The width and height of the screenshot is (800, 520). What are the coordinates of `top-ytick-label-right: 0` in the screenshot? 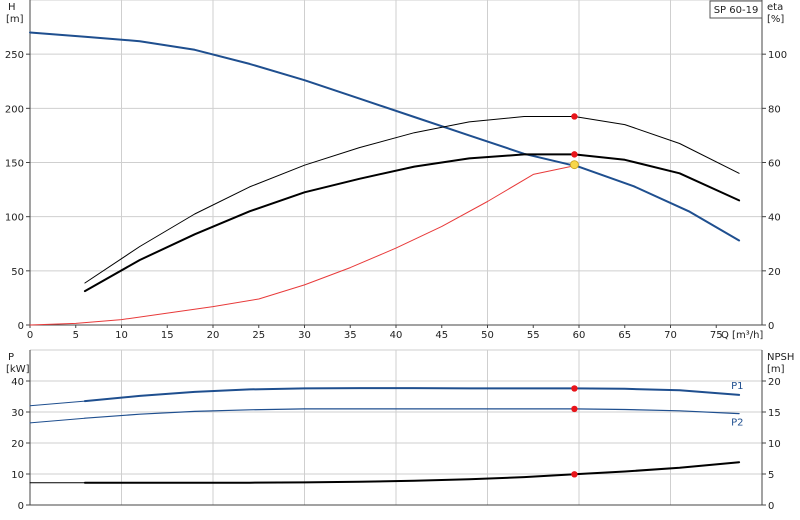 It's located at (771, 326).